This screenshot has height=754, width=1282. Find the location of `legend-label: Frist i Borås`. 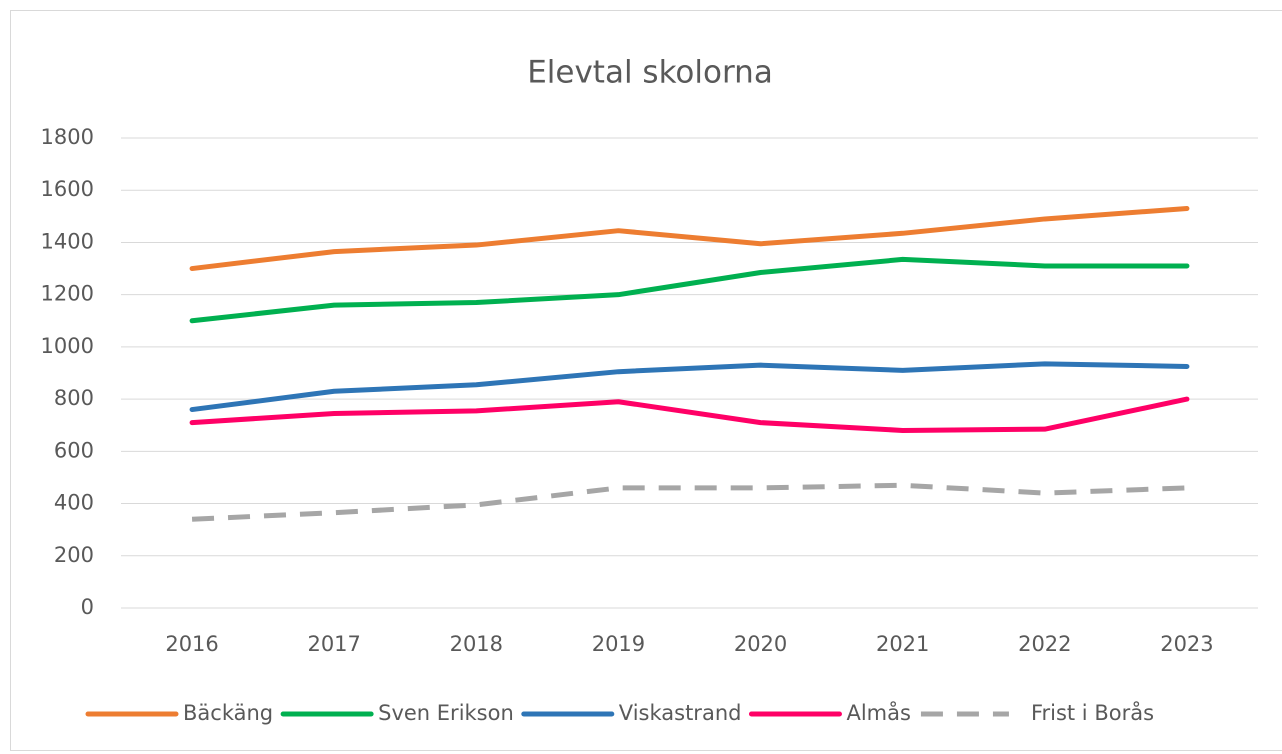

legend-label: Frist i Borås is located at coordinates (1092, 712).